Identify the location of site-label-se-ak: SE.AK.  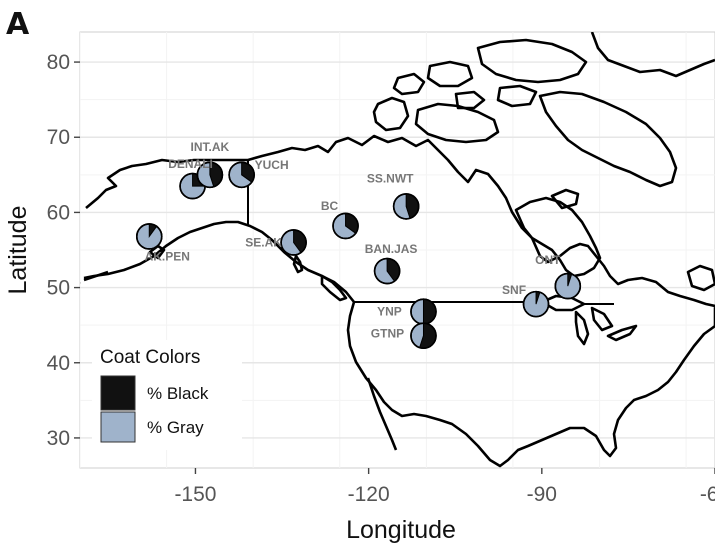
(263, 242).